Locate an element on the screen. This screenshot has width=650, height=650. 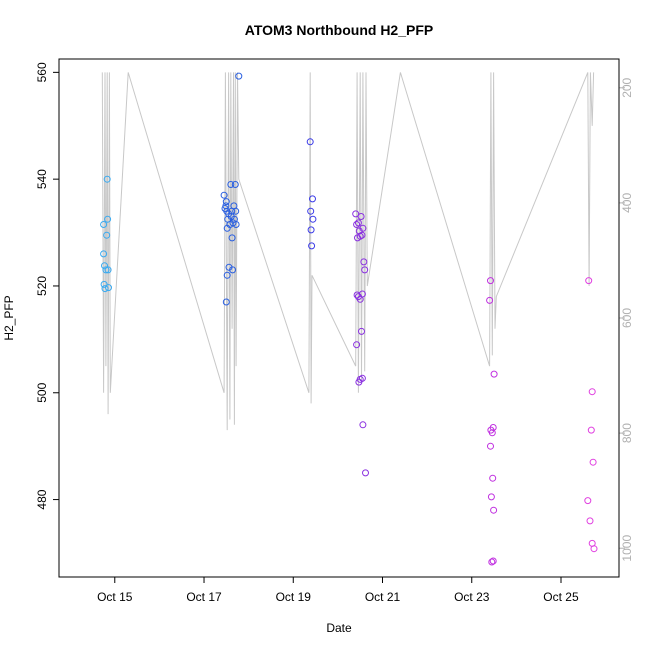
y-tick-label: 500 is located at coordinates (42, 392).